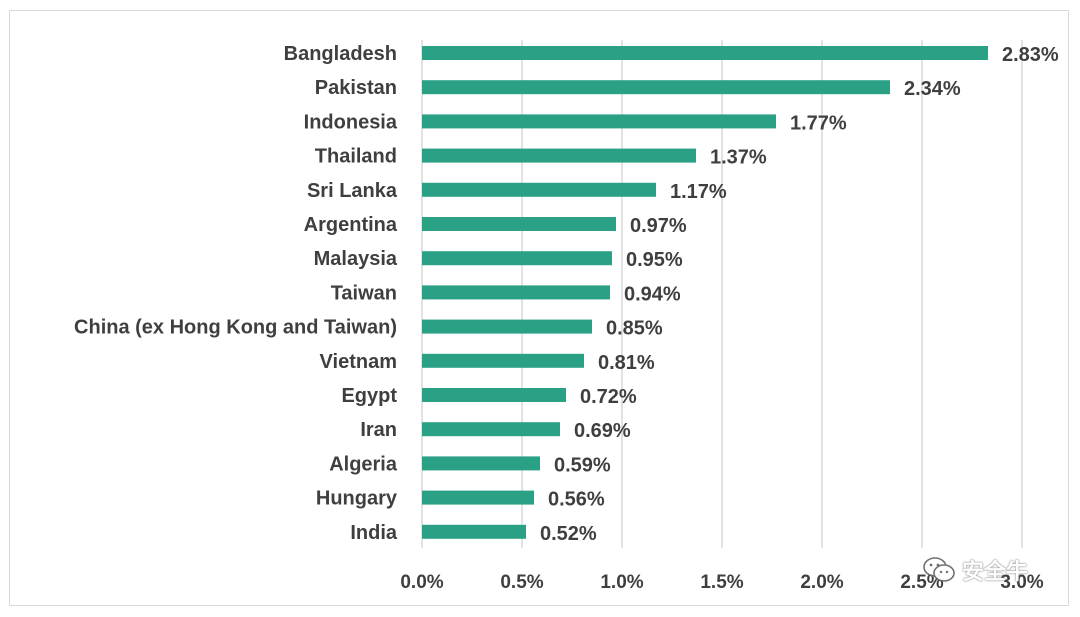 This screenshot has width=1080, height=617. I want to click on category-label: Algeria, so click(363, 464).